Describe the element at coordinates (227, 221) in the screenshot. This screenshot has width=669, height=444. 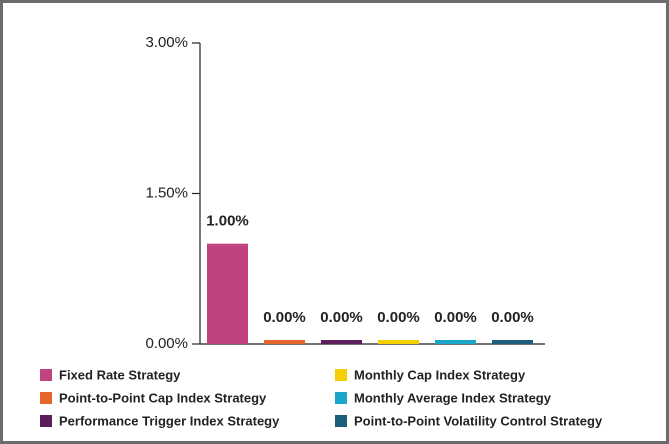
I see `value-label: 1.00%` at that location.